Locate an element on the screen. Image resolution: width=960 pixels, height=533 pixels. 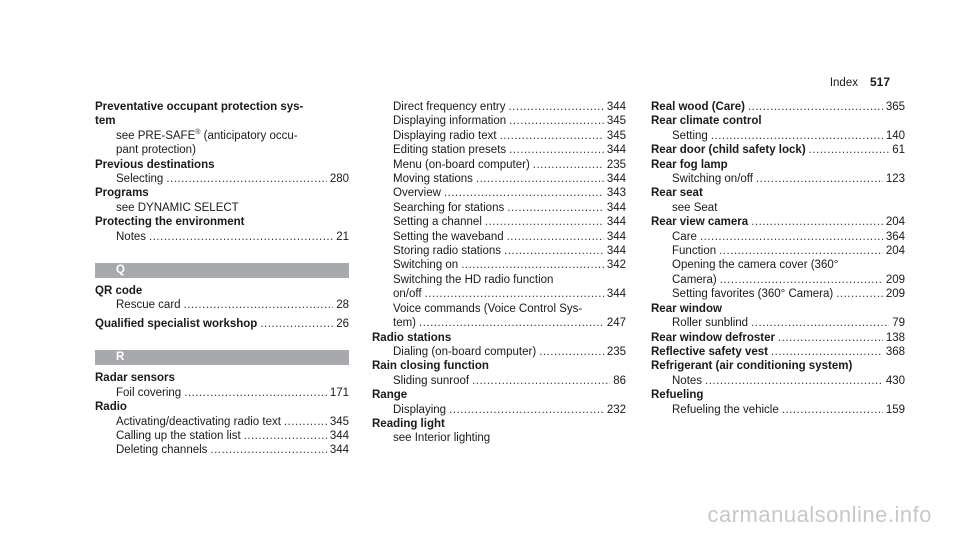
index-entry: Sliding sunroof86 is located at coordinates (499, 381).